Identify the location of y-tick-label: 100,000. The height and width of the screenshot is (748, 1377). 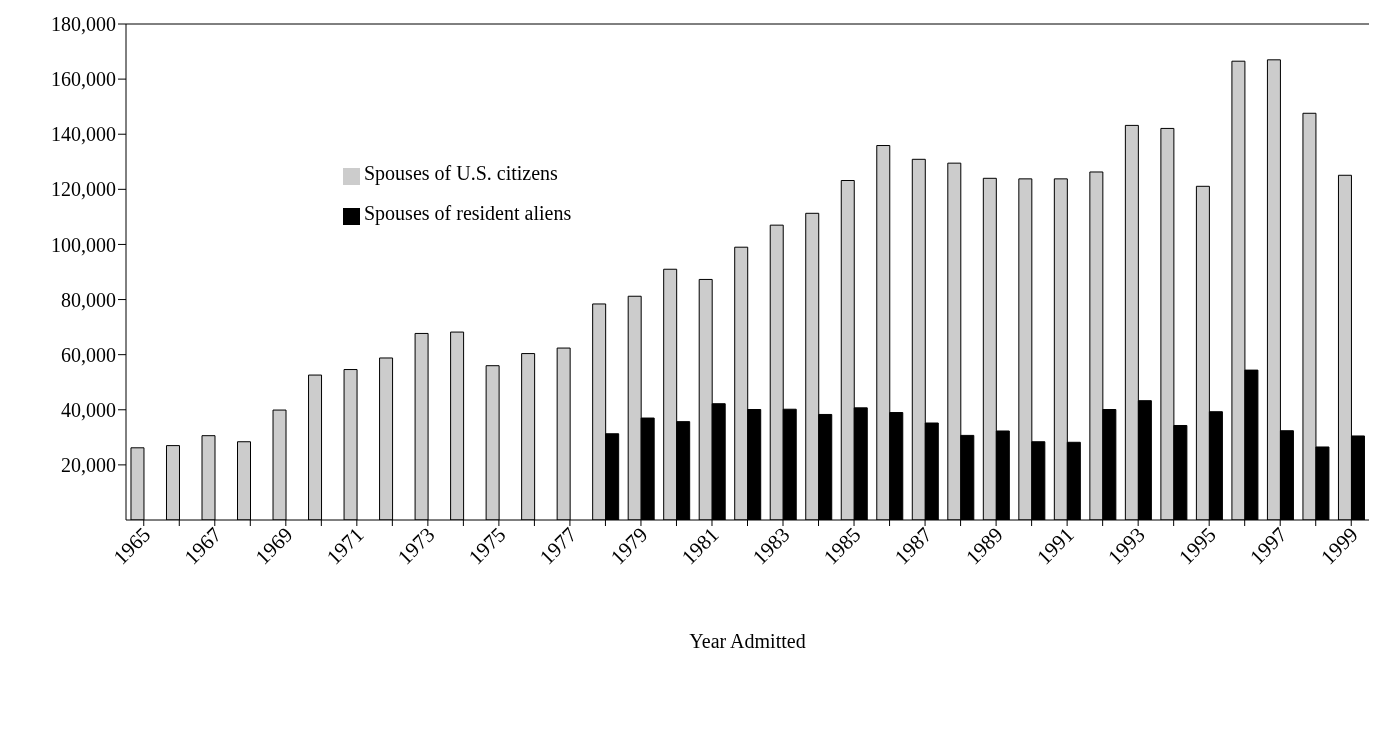
(83, 244).